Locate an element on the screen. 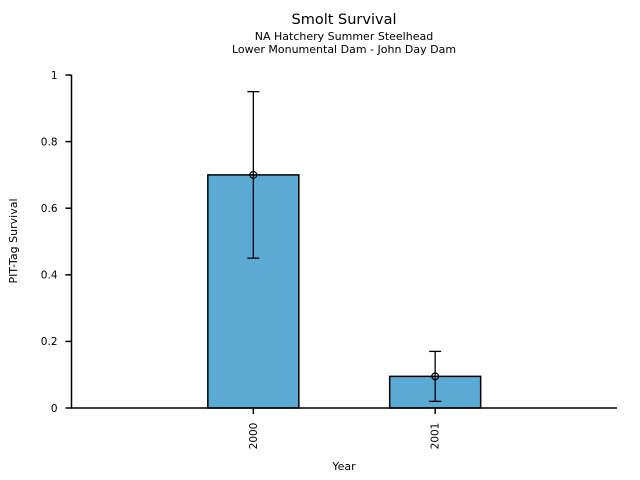 The width and height of the screenshot is (640, 480). mean-marker-2000 is located at coordinates (253, 174).